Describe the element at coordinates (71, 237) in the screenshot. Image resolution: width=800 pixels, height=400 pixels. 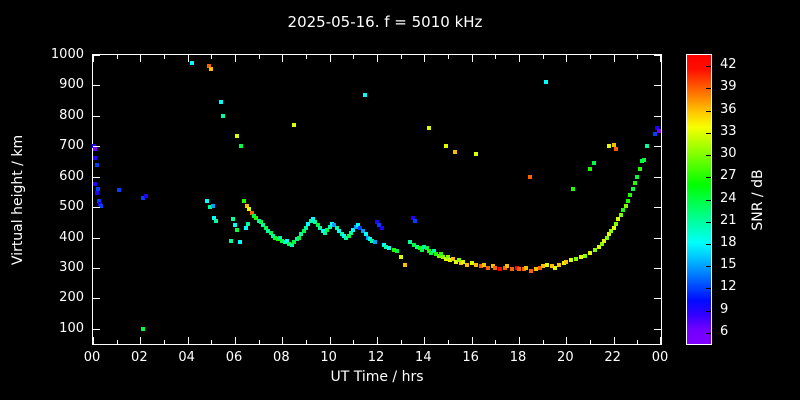
I see `y-tick-label: 400` at that location.